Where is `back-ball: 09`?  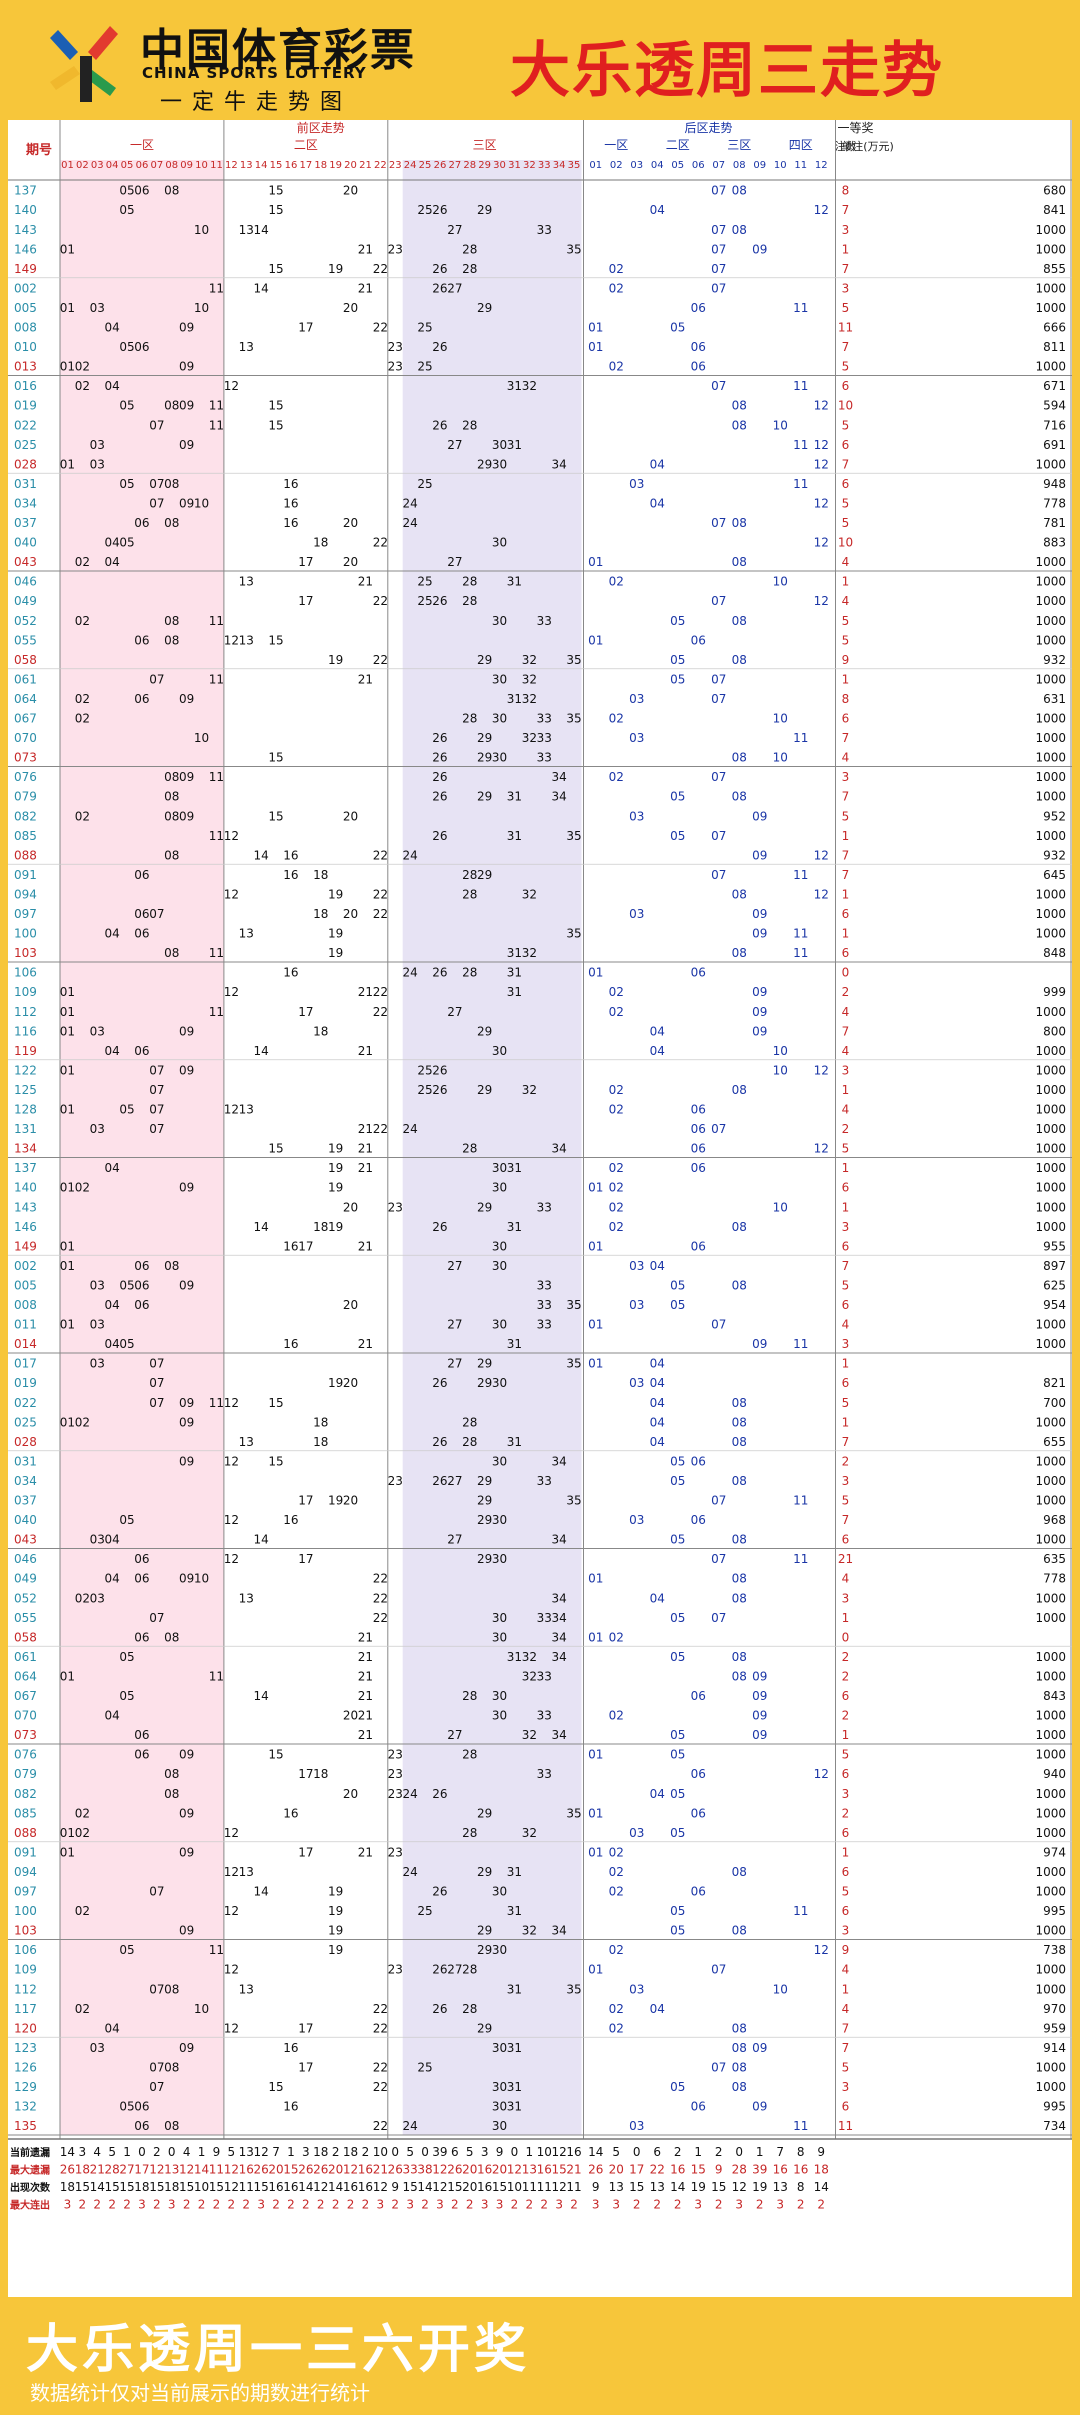
back-ball: 09 is located at coordinates (759, 934).